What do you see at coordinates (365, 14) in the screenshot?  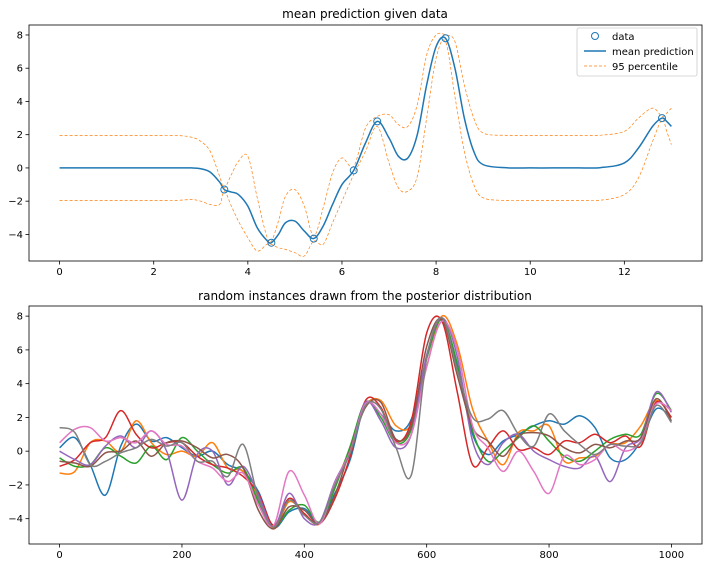 I see `top-chart-title: mean prediction given data` at bounding box center [365, 14].